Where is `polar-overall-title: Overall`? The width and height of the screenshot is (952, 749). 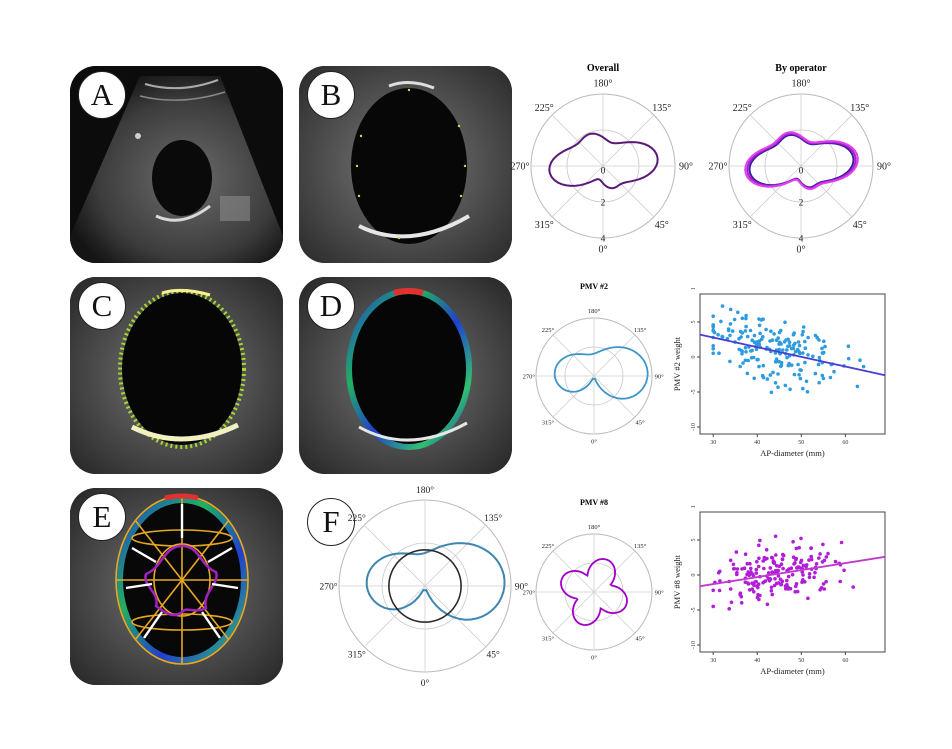 polar-overall-title: Overall is located at coordinates (603, 68).